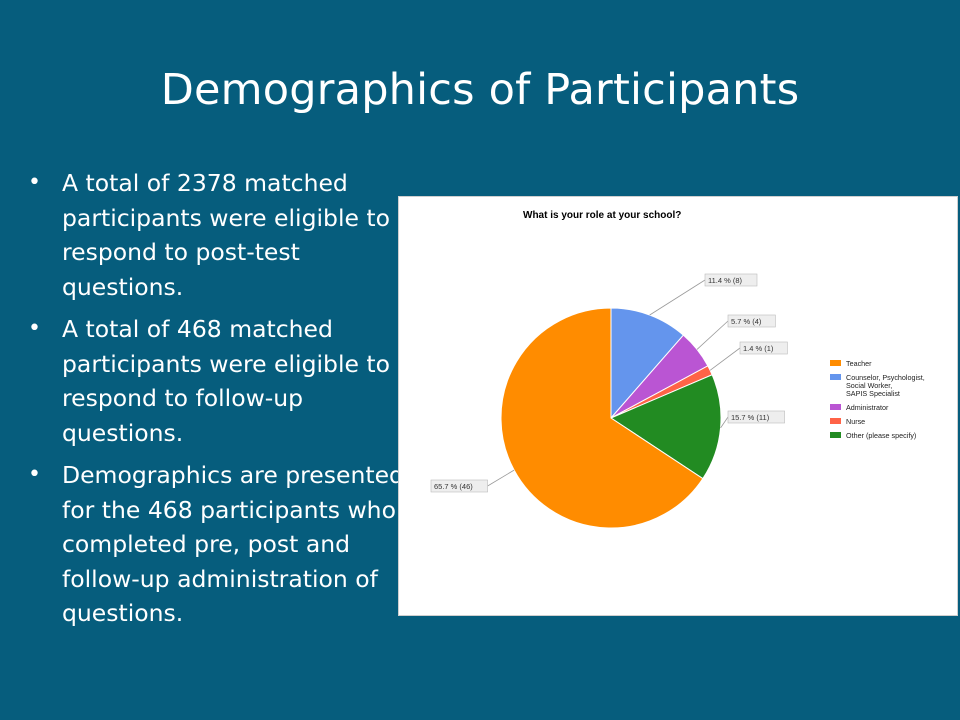  I want to click on legend-label: Nurse, so click(855, 421).